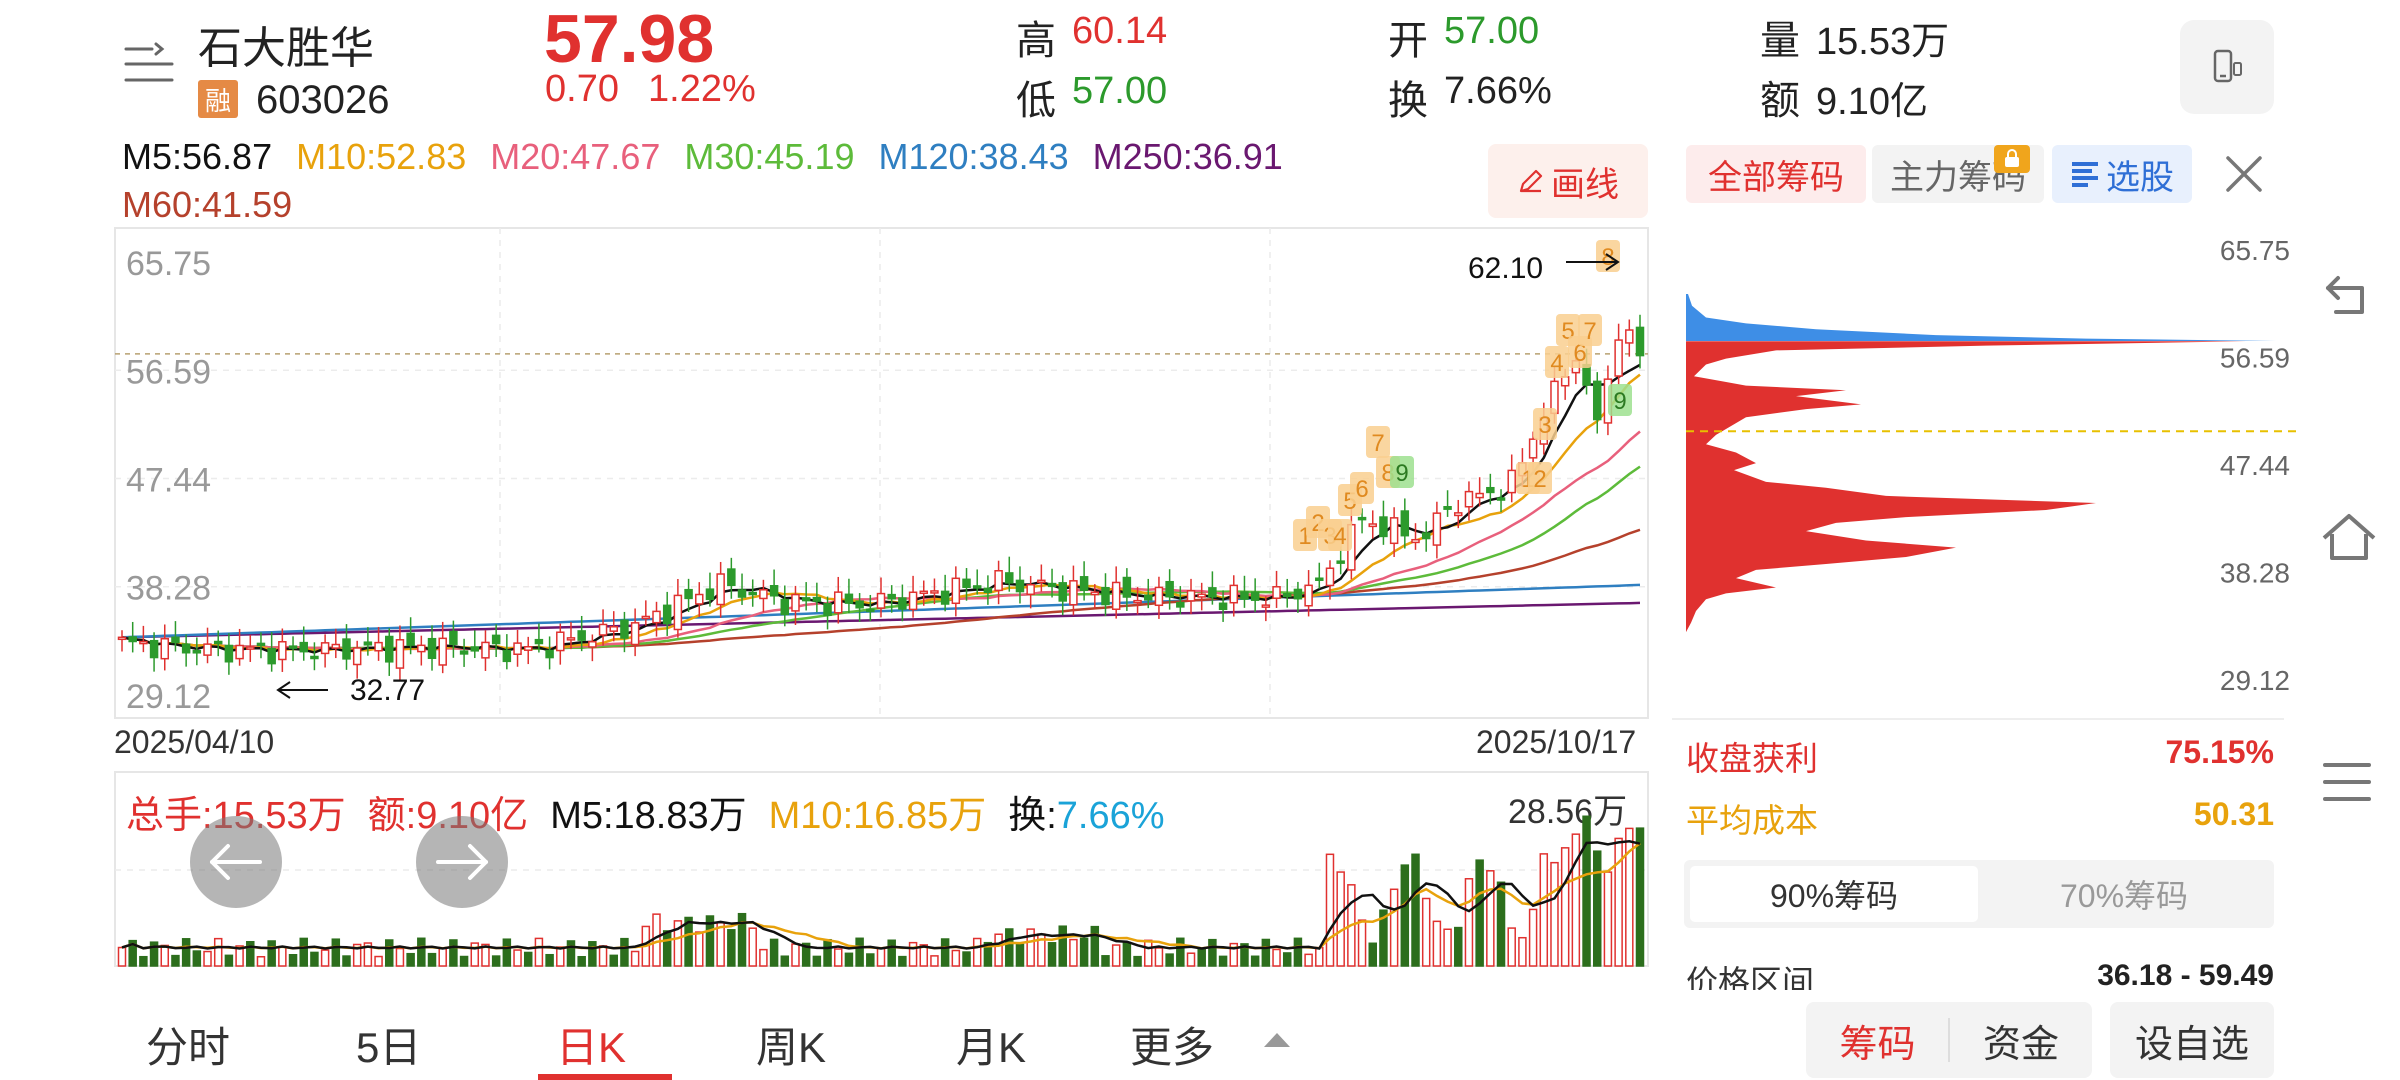 This screenshot has width=2400, height=1080. I want to click on list-menu-icon, so click(149, 65).